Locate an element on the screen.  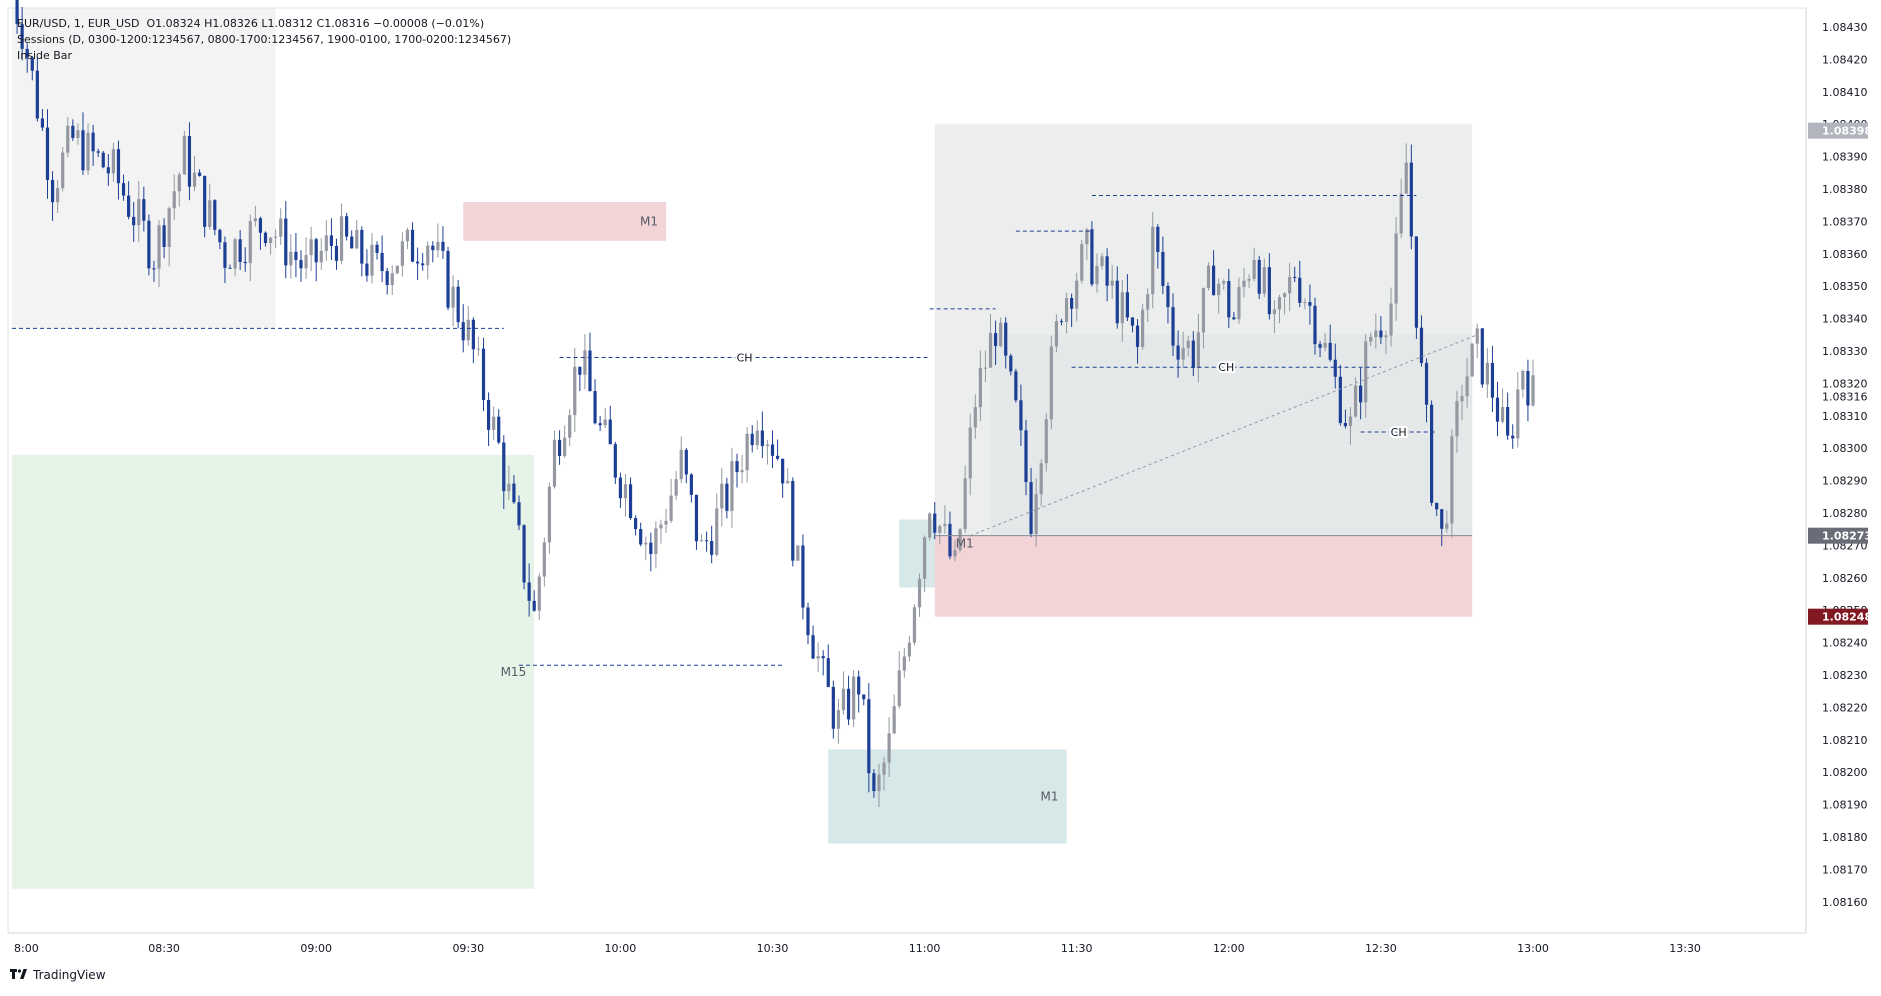
time-tick-label: 12:00 is located at coordinates (1229, 948).